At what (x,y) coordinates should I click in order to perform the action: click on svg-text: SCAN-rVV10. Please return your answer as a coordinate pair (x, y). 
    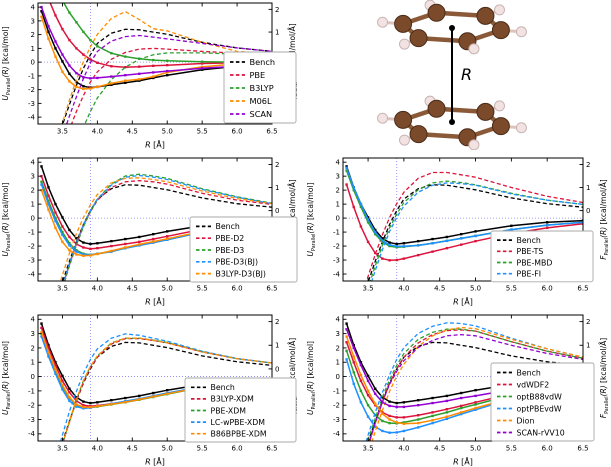
    Looking at the image, I should click on (541, 432).